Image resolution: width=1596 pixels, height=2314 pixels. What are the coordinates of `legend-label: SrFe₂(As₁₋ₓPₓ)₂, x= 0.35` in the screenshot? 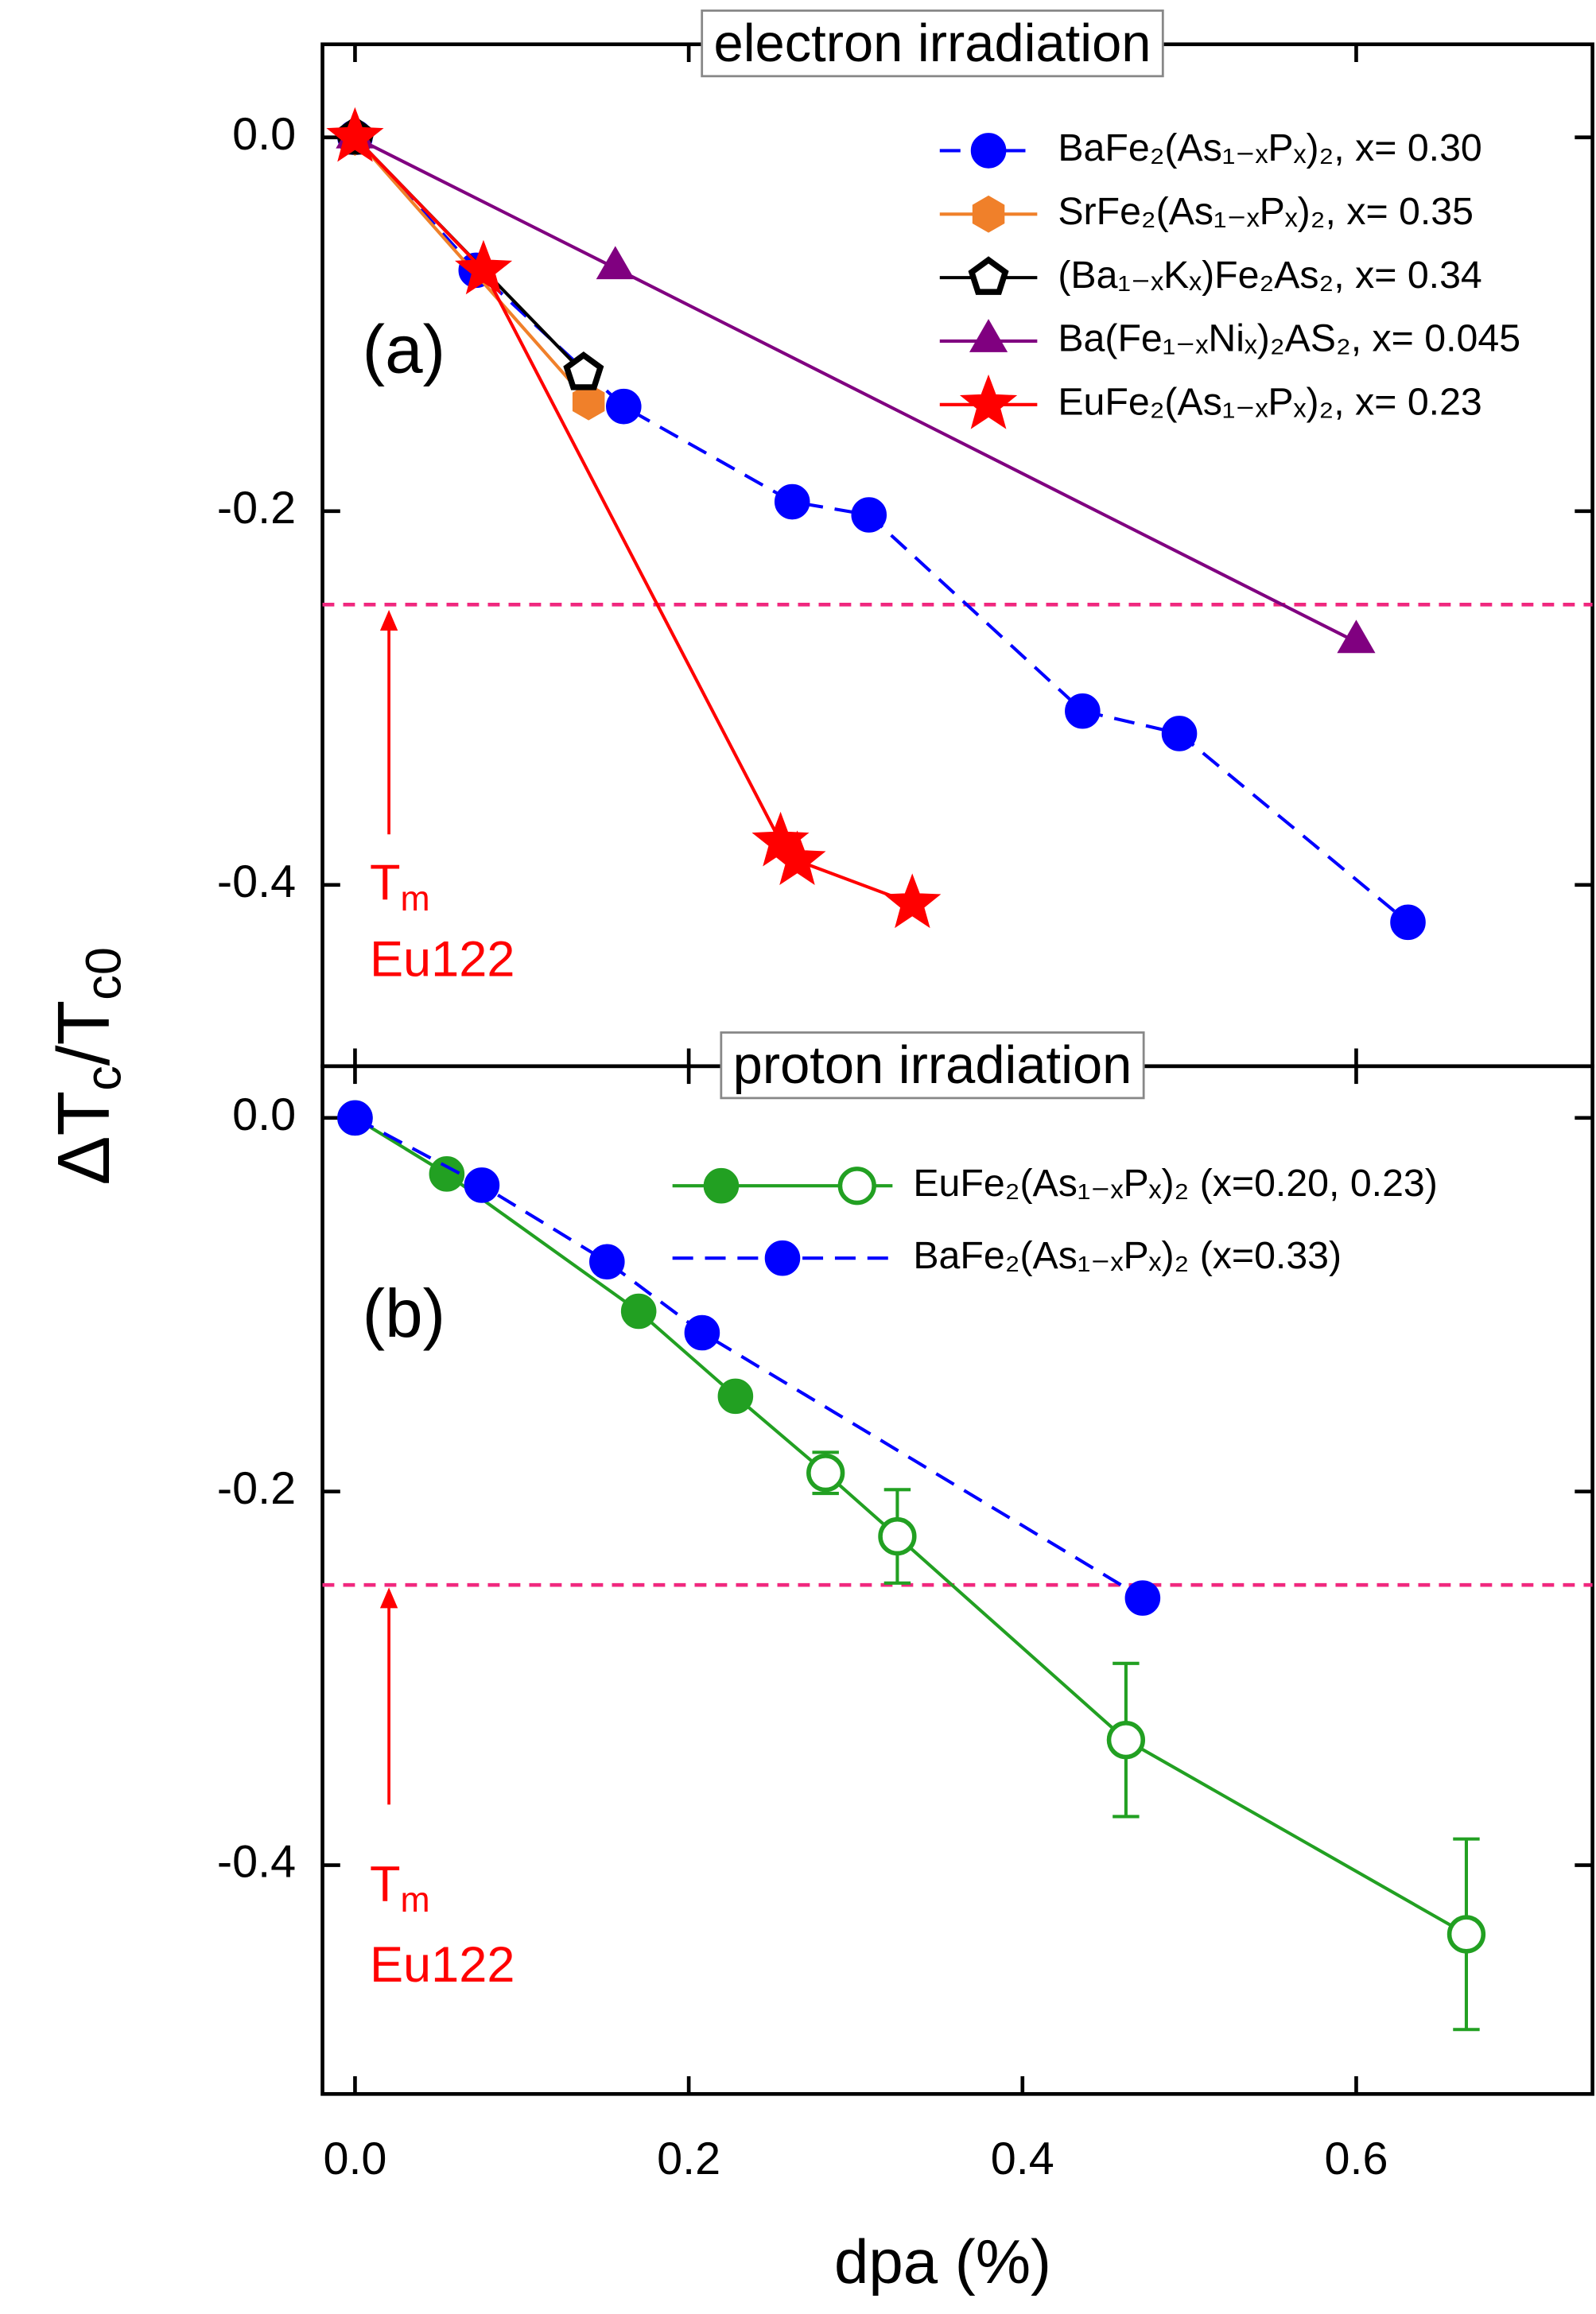 It's located at (1266, 211).